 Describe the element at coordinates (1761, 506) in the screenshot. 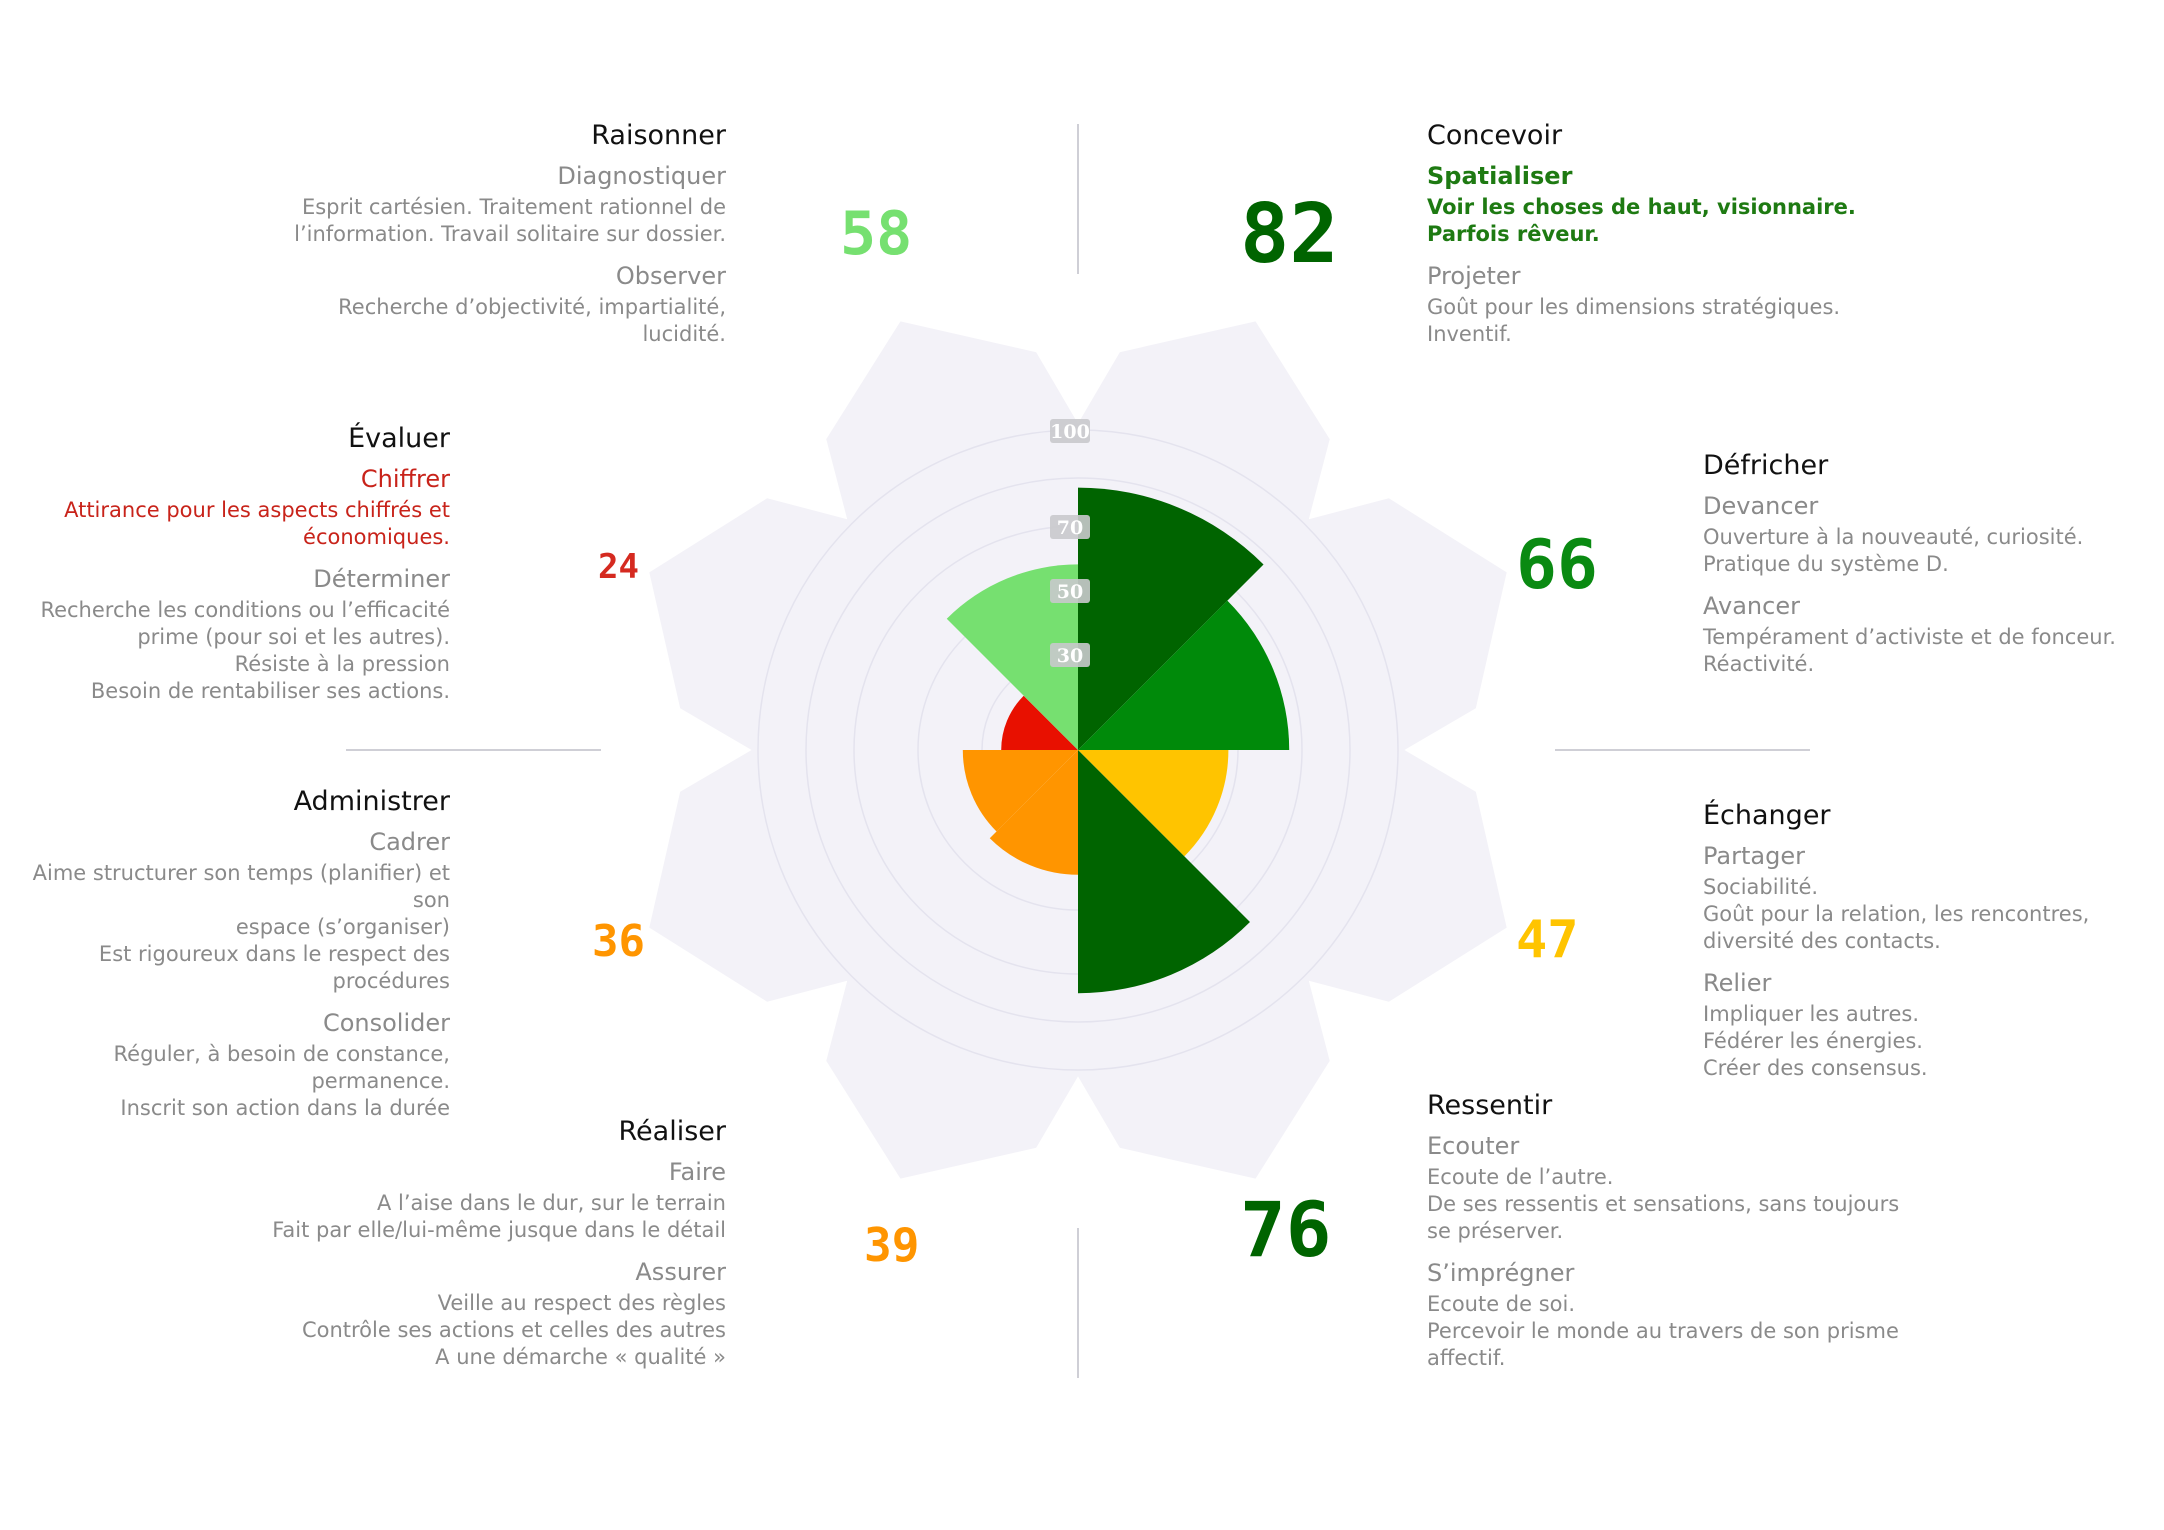

I see `subsection-title: Devancer` at that location.